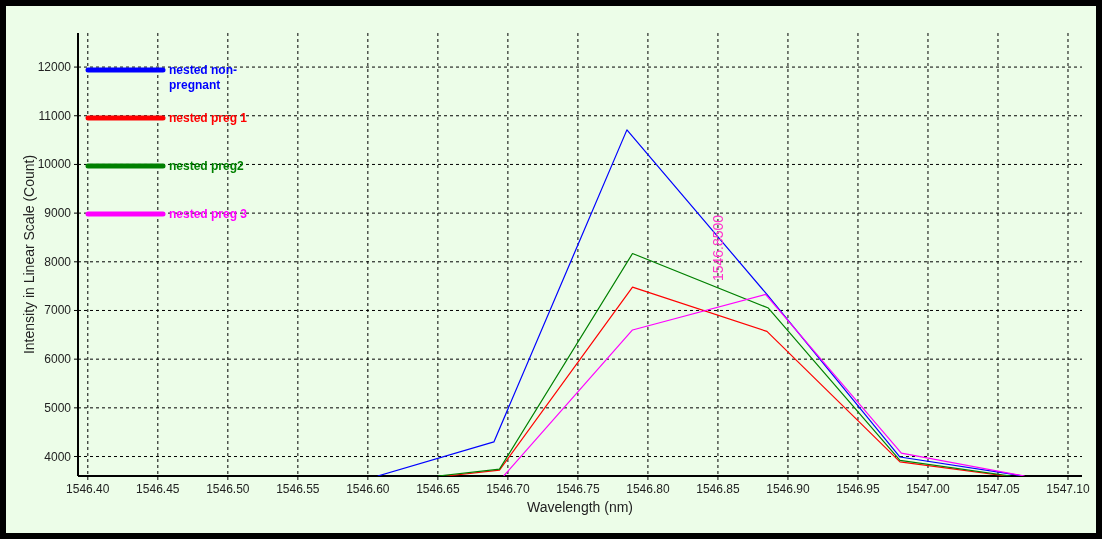  Describe the element at coordinates (648, 489) in the screenshot. I see `x-tick-label: 1546.80` at that location.